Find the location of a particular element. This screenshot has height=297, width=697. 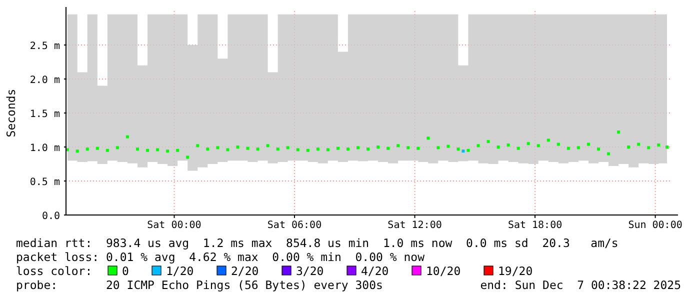

y-axis-title: Seconds is located at coordinates (11, 113).